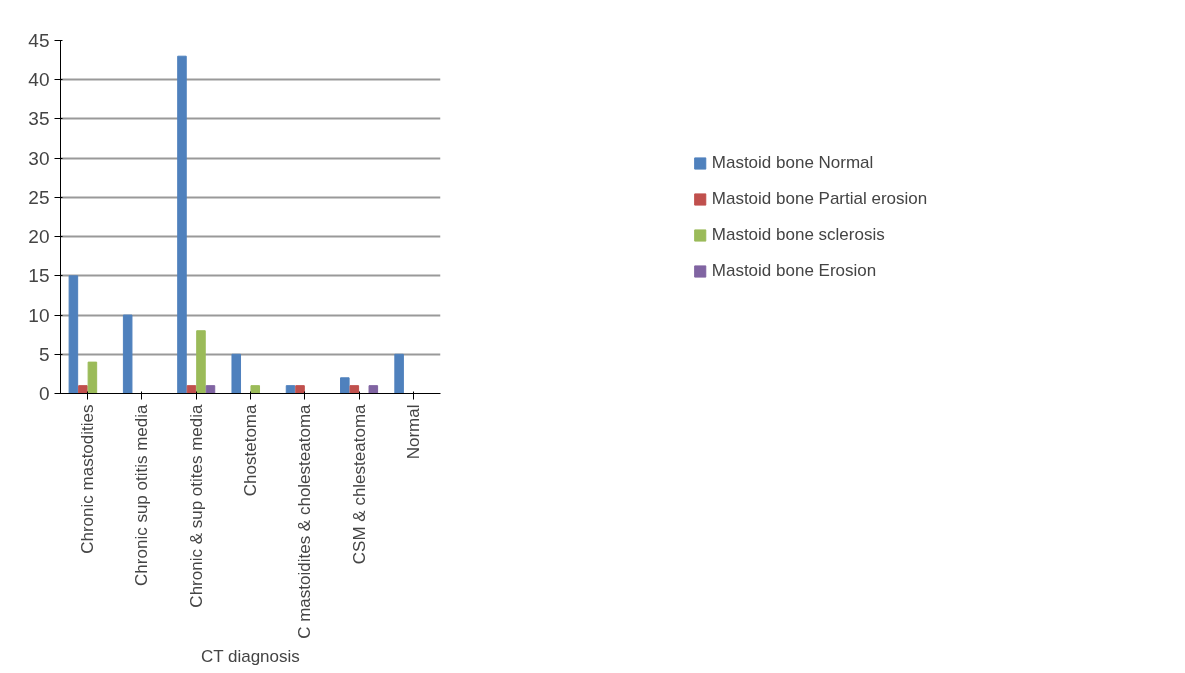  I want to click on y-tick-label: 25, so click(39, 197).